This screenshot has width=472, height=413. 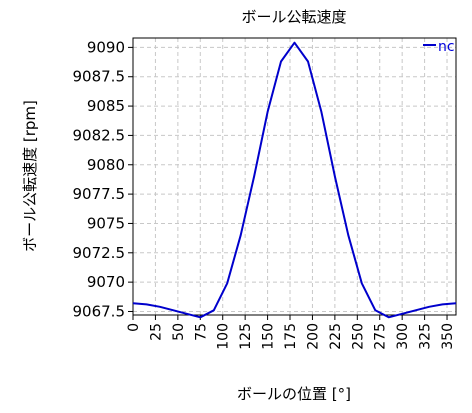 What do you see at coordinates (106, 47) in the screenshot?
I see `y-tick-label: 9090` at bounding box center [106, 47].